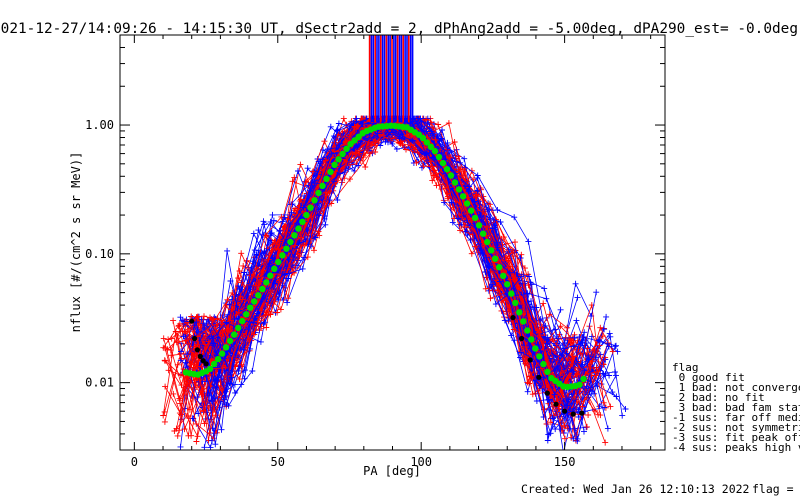 This screenshot has width=800, height=500. I want to click on legend-entry: -1 sus: far off medi, so click(736, 417).